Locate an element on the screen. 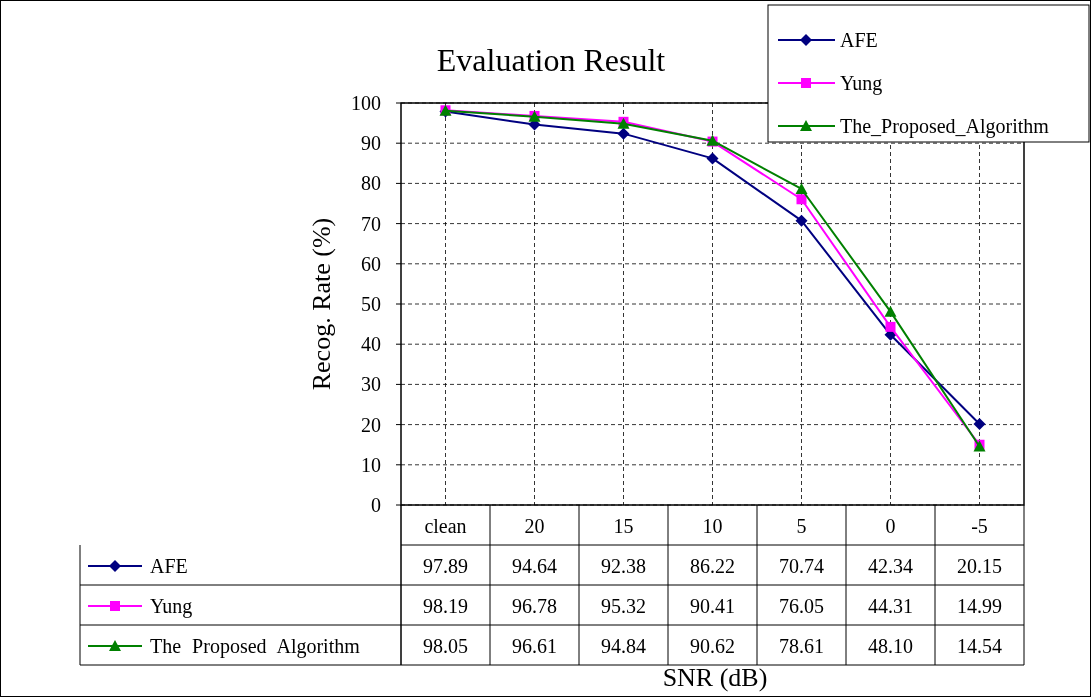 This screenshot has width=1091, height=697. data-label: 44.31 is located at coordinates (890, 606).